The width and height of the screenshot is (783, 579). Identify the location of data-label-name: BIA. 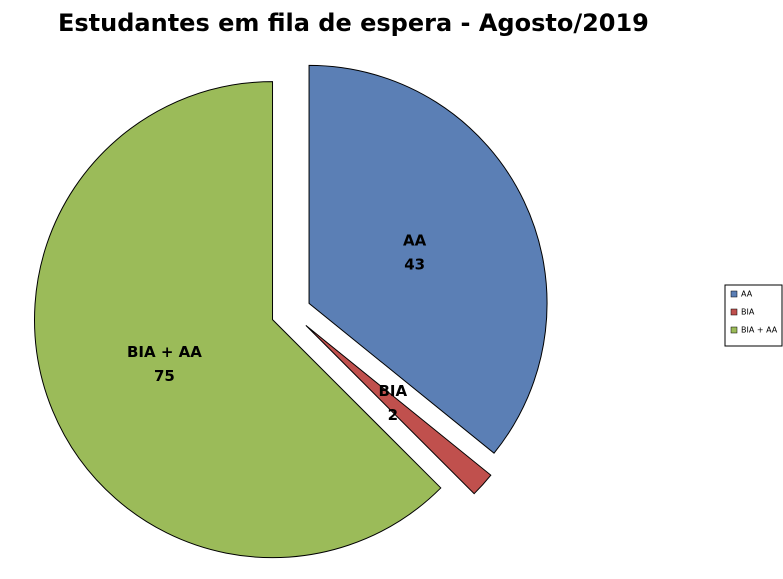
(392, 391).